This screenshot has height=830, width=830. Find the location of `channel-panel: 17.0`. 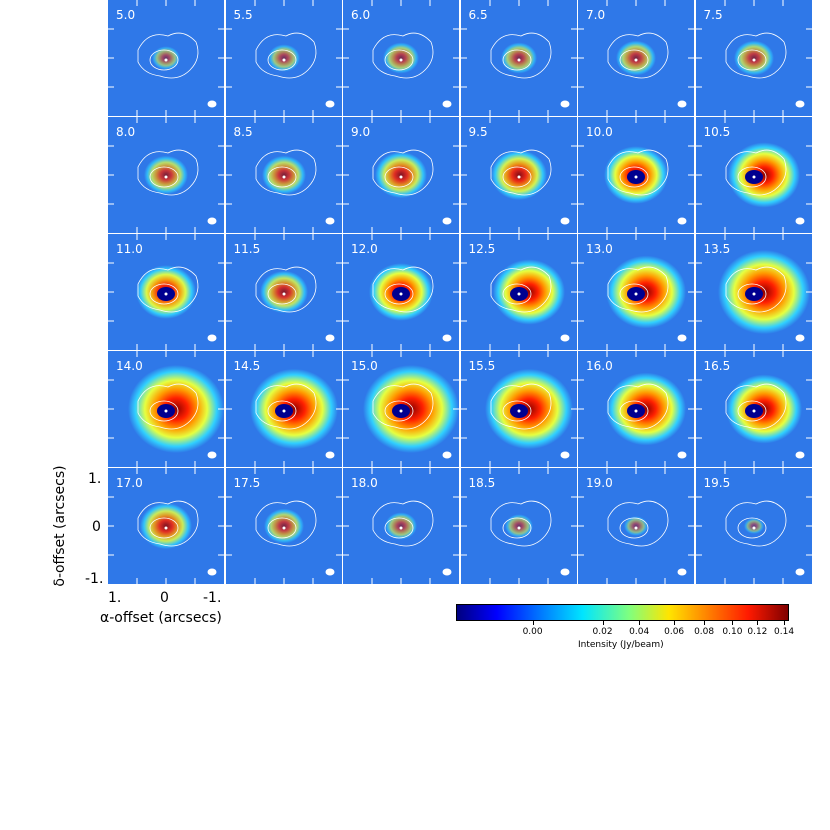

channel-panel: 17.0 is located at coordinates (166, 526).